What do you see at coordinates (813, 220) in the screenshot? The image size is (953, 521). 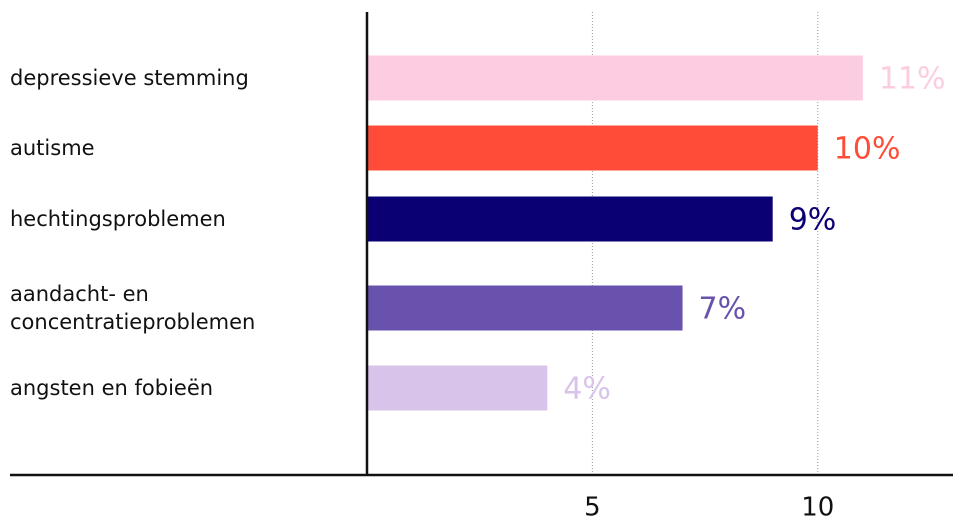 I see `value-label: 9%` at bounding box center [813, 220].